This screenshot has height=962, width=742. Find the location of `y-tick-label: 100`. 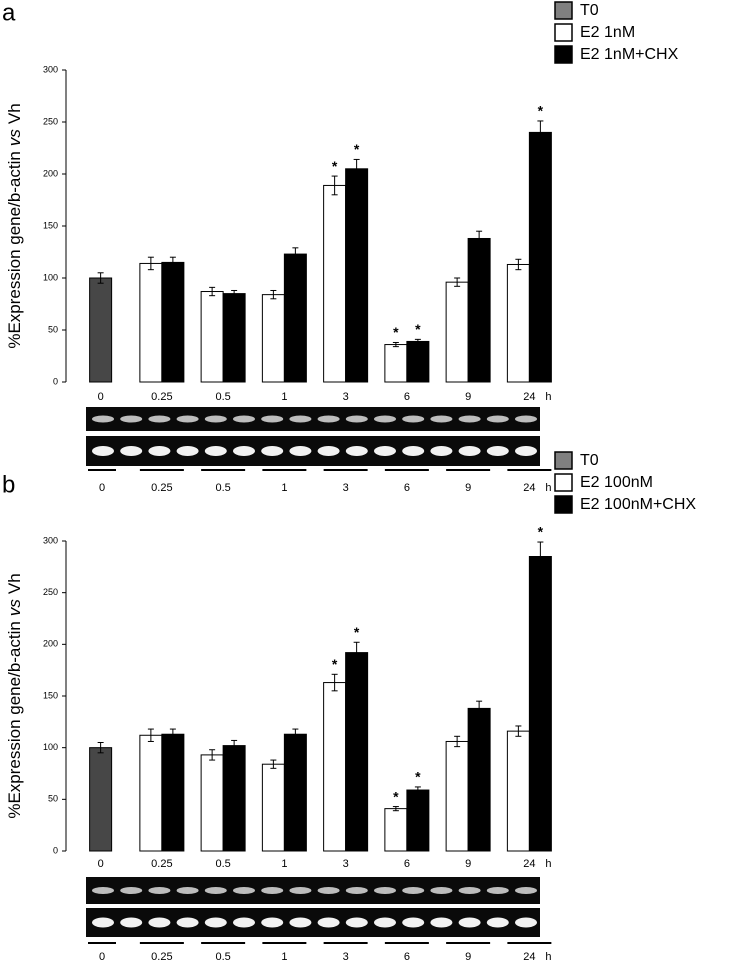

y-tick-label: 100 is located at coordinates (50, 277).